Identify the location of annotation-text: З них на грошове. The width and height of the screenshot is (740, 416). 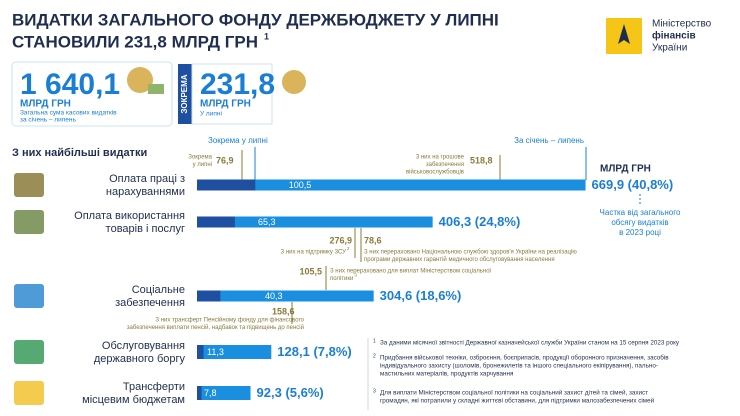
(440, 158).